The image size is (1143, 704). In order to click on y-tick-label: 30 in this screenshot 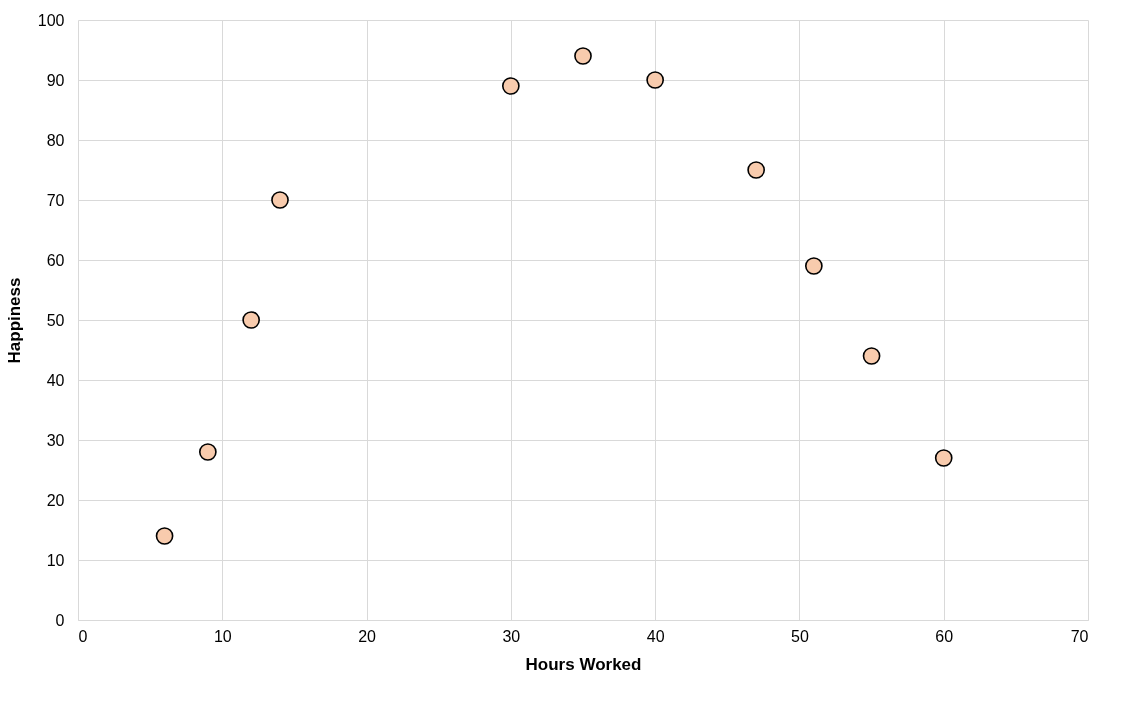, I will do `click(55, 440)`.